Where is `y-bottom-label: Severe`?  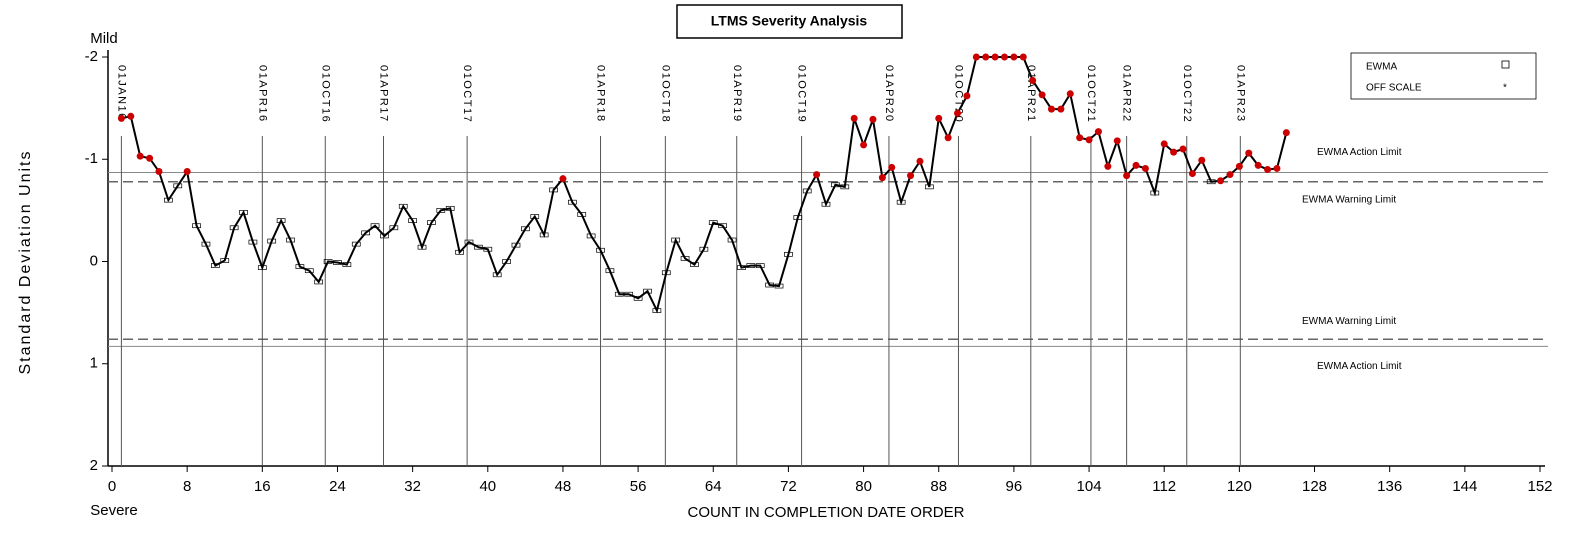
y-bottom-label: Severe is located at coordinates (114, 510).